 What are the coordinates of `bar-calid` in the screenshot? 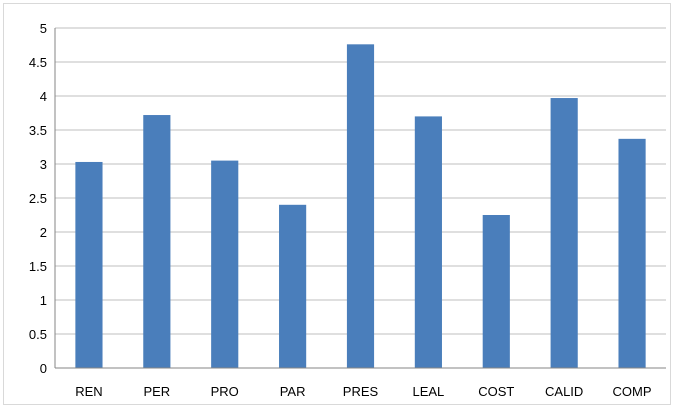 It's located at (564, 233).